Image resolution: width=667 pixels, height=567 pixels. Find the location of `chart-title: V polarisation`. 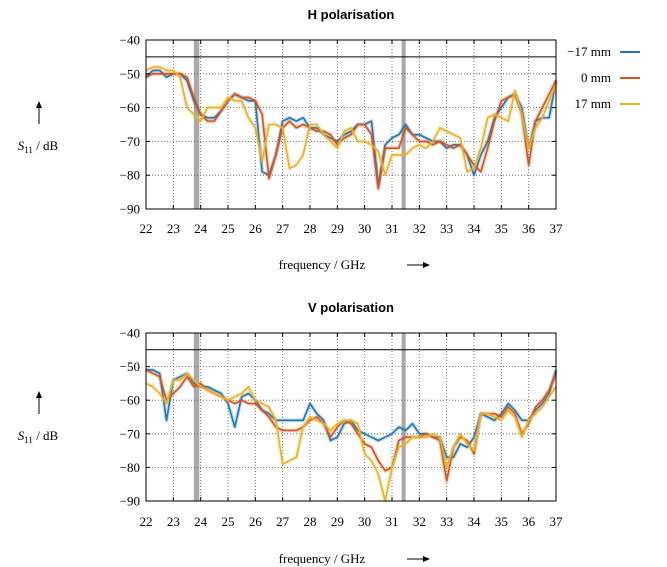

chart-title: V polarisation is located at coordinates (351, 307).